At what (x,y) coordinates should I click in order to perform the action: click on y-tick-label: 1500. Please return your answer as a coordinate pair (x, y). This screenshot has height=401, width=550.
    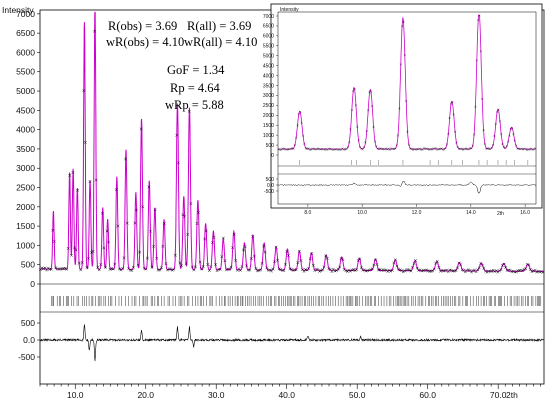
    Looking at the image, I should click on (25, 226).